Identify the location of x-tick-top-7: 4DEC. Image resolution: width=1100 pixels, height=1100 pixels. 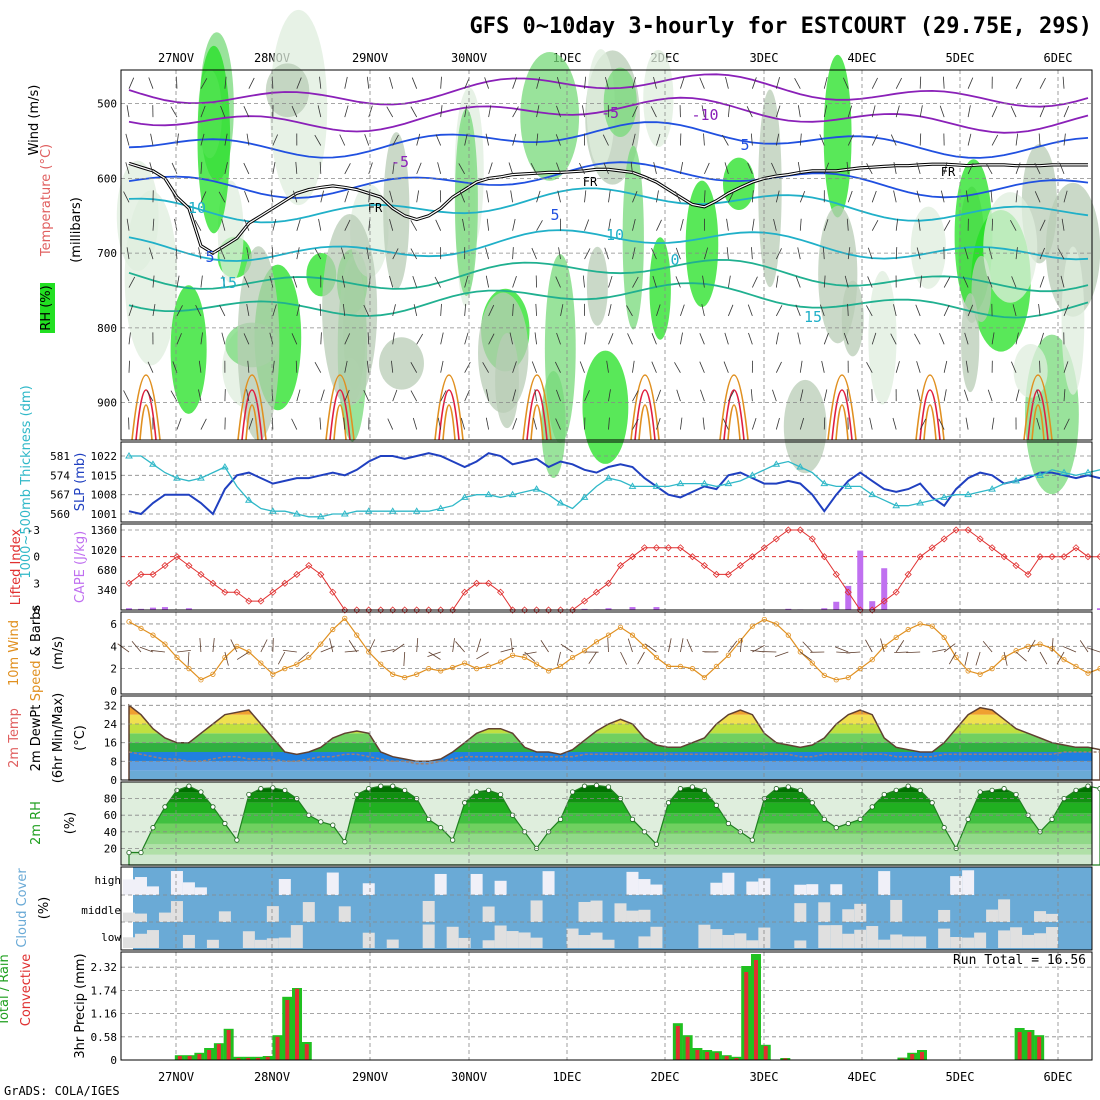
(862, 58).